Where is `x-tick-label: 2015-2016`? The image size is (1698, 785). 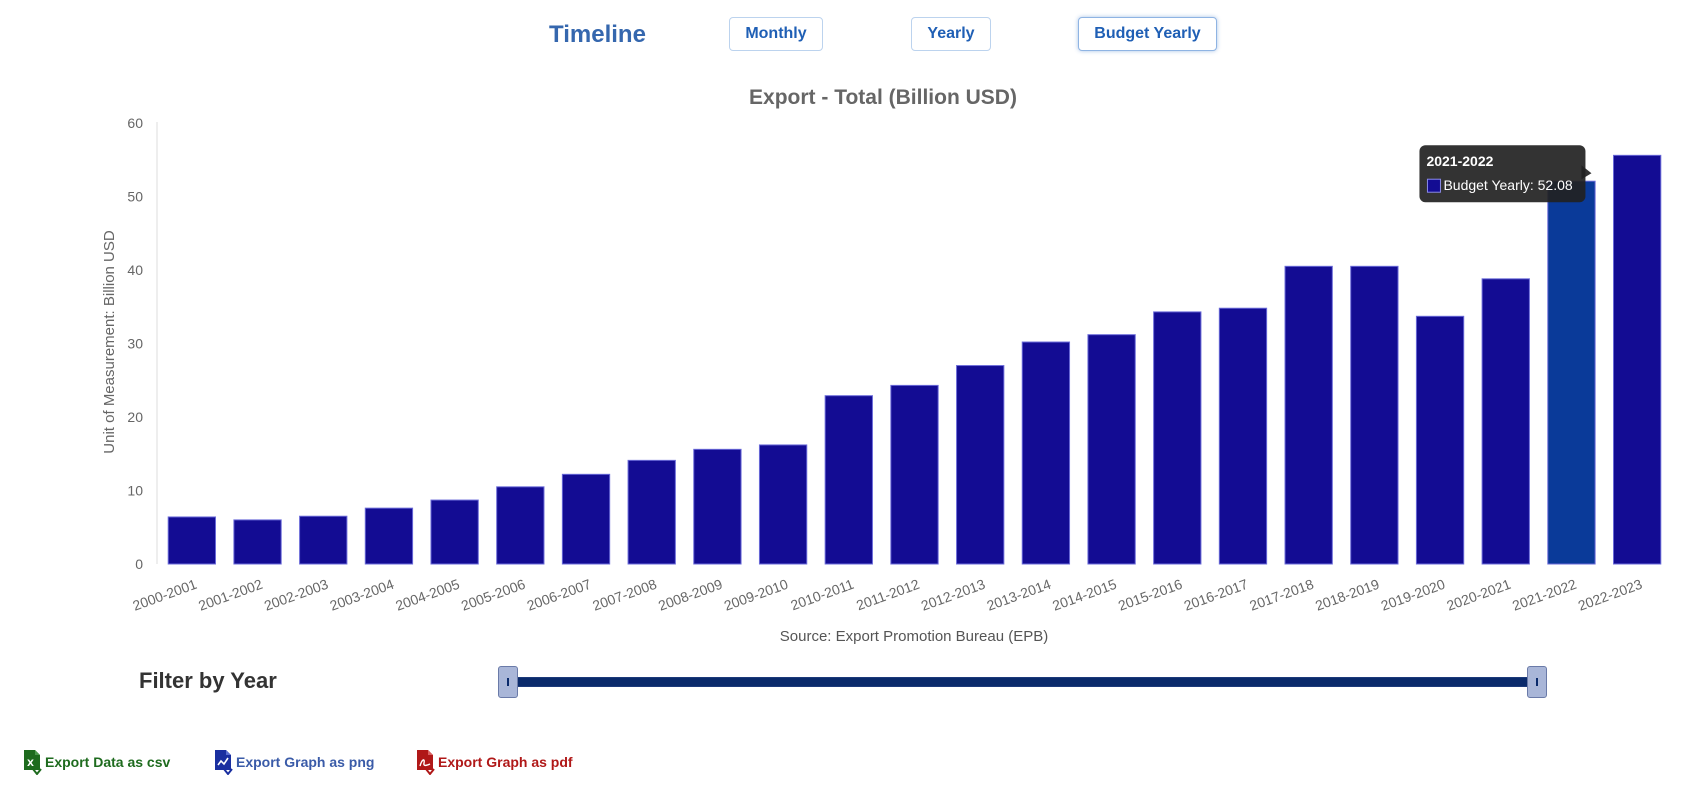 x-tick-label: 2015-2016 is located at coordinates (1150, 595).